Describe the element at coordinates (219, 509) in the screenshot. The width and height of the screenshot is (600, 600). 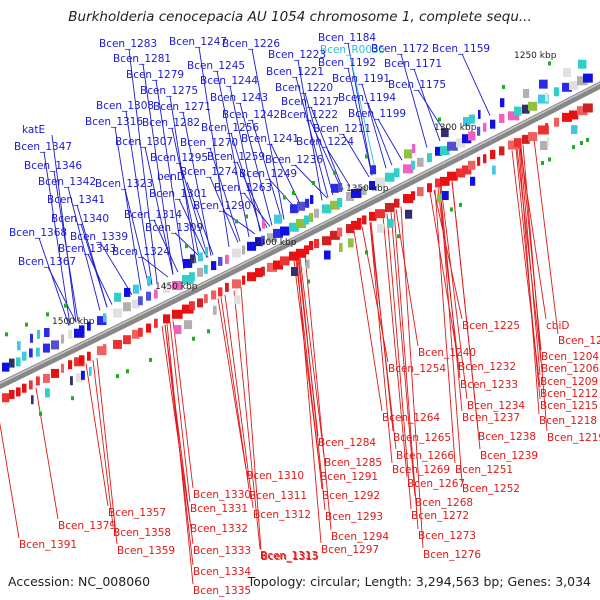
I see `inner-gene-label: Bcen_1331` at that location.